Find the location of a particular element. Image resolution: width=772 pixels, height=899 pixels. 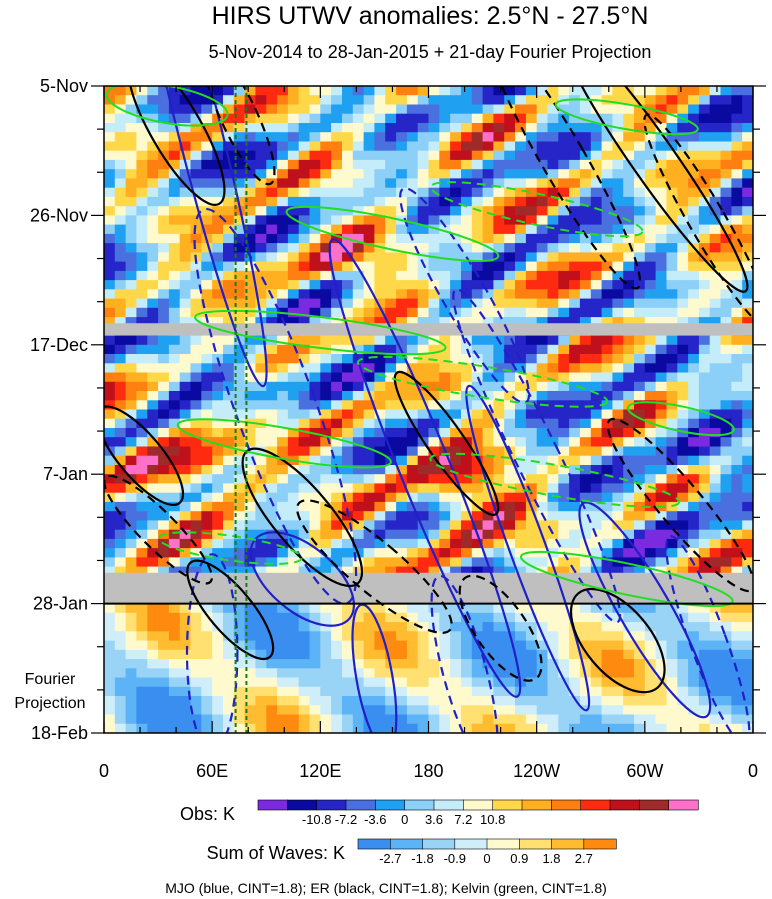

er-contour is located at coordinates (500, 628).